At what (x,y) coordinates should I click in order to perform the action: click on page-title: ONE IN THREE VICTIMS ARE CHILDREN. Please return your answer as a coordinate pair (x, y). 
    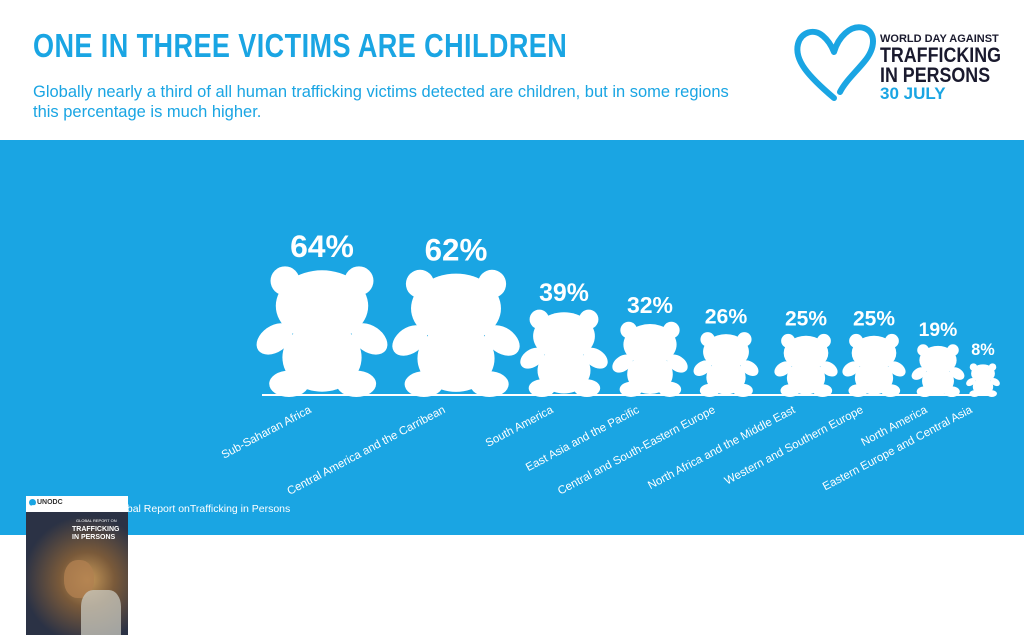
    Looking at the image, I should click on (300, 45).